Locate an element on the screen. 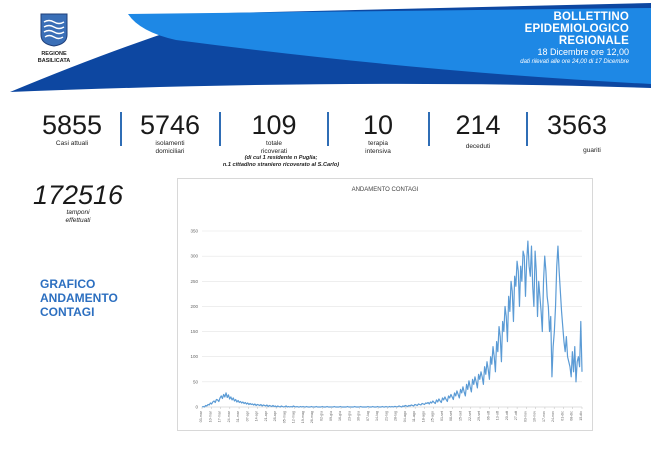 The width and height of the screenshot is (651, 459). y-tick-label: 100 is located at coordinates (194, 356).